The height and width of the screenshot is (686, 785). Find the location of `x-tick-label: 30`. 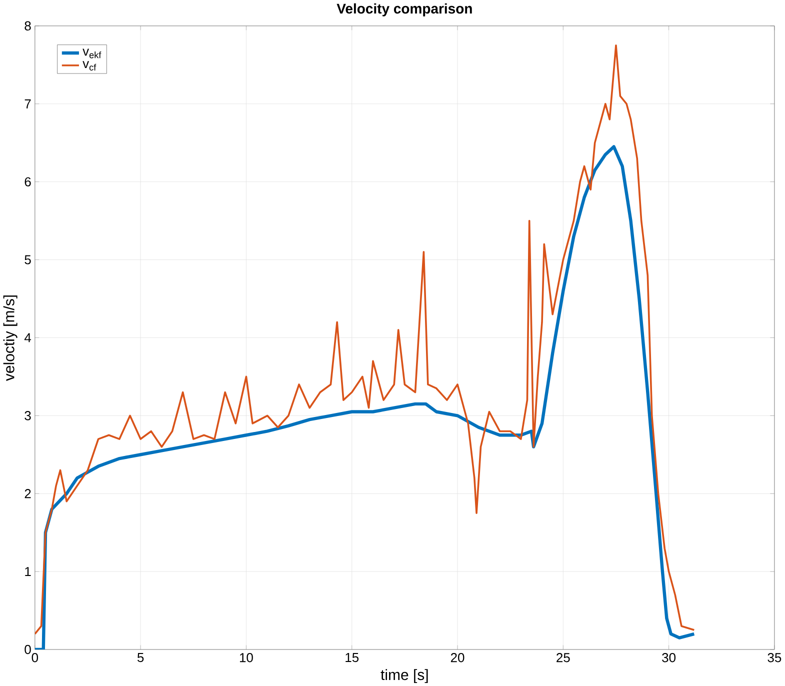

x-tick-label: 30 is located at coordinates (669, 657).